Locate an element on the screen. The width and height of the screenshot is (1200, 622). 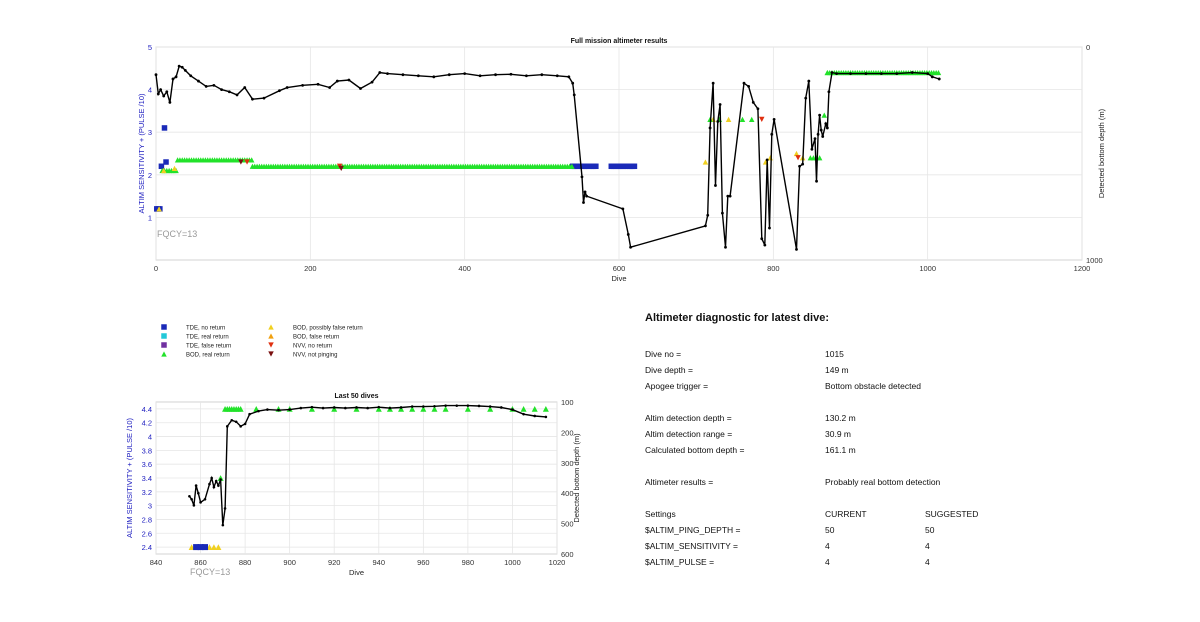
calc-bottom-label: Calculated bottom depth = is located at coordinates (695, 450).